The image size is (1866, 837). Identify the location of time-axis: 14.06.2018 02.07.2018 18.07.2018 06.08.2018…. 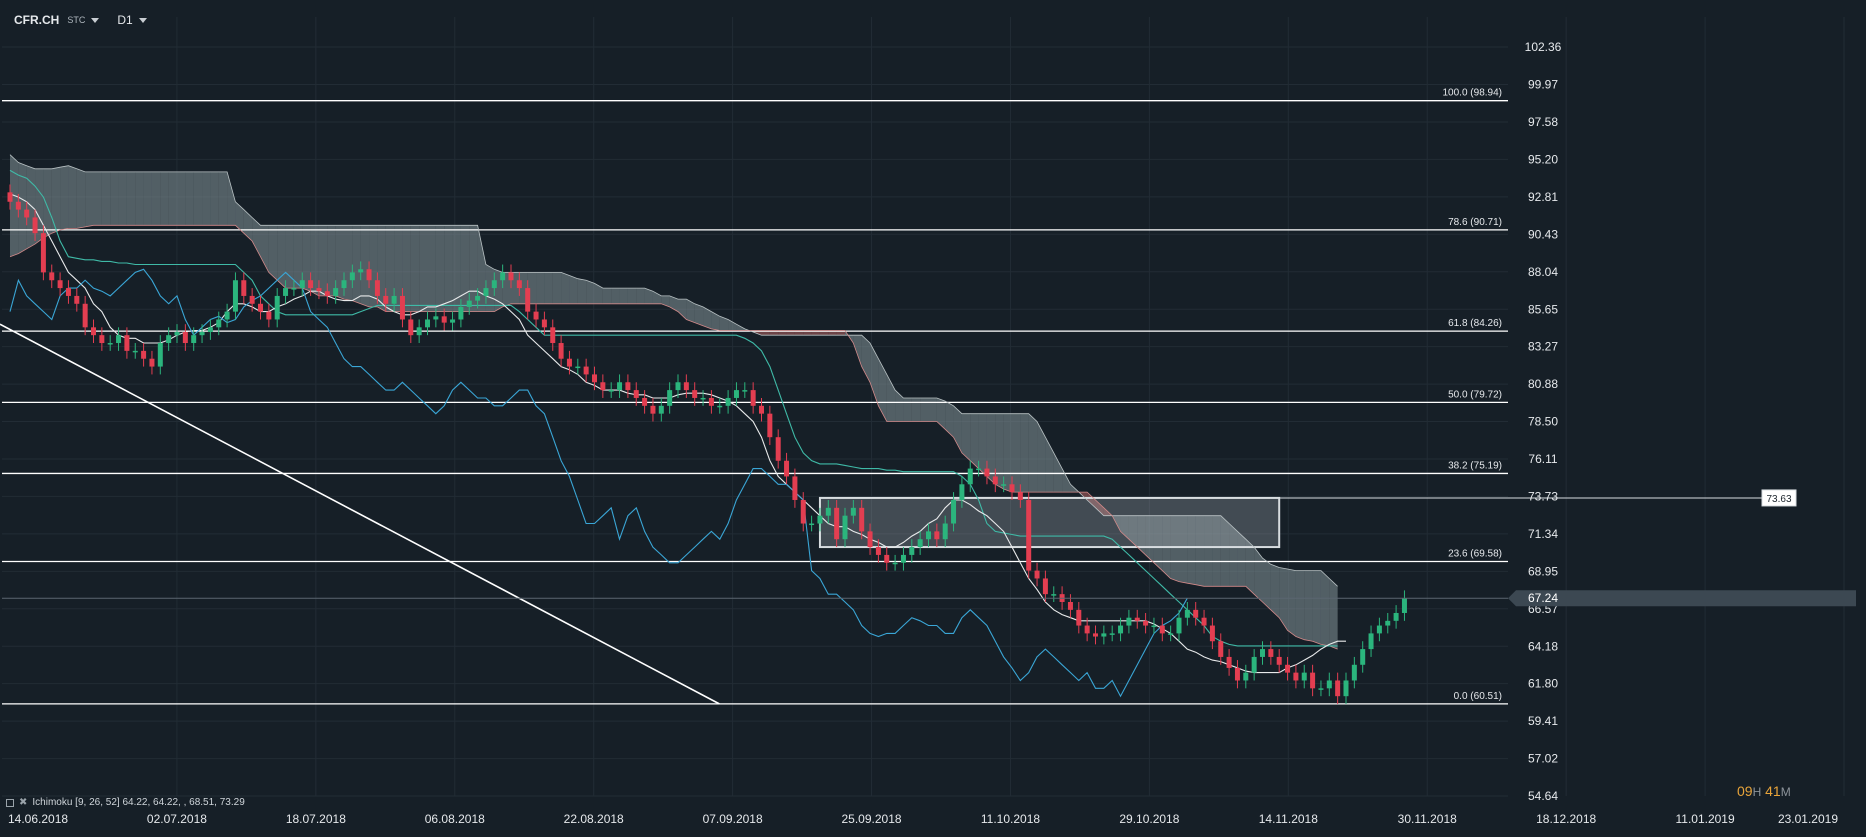
(923, 819).